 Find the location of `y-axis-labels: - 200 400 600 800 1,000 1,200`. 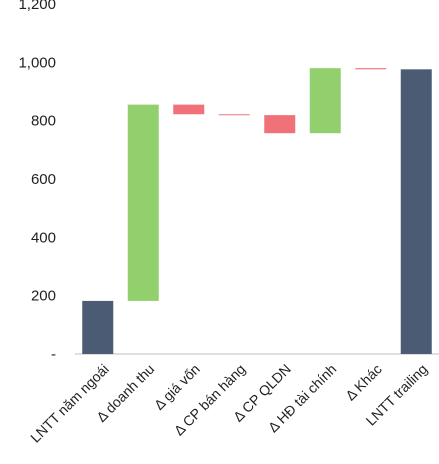

y-axis-labels: - 200 400 600 800 1,000 1,200 is located at coordinates (37, 181).